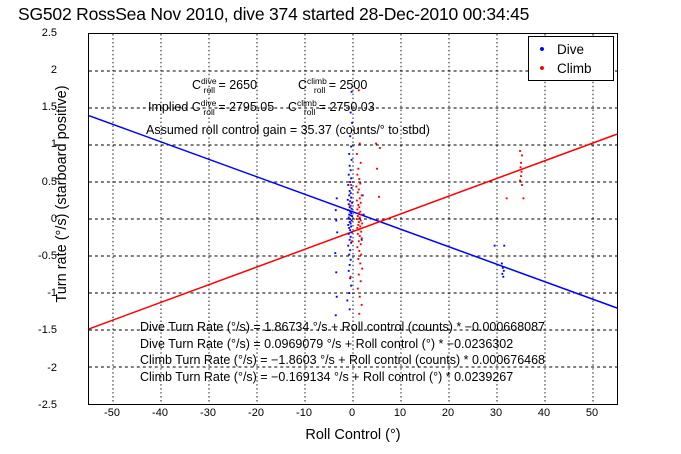  I want to click on x-tick-label: -30, so click(208, 413).